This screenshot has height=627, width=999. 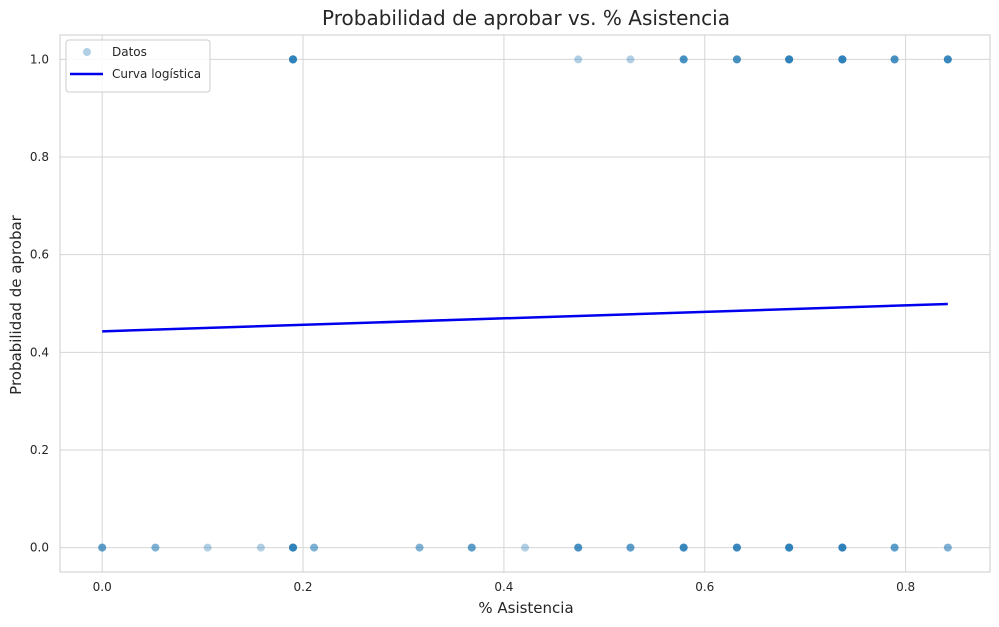 What do you see at coordinates (39, 59) in the screenshot?
I see `y-tick-label: 1.0` at bounding box center [39, 59].